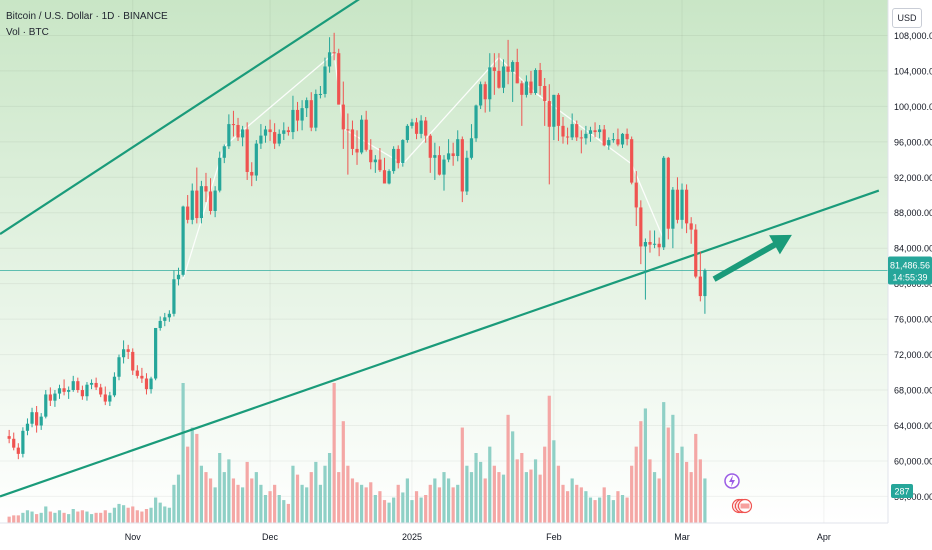 Image resolution: width=932 pixels, height=550 pixels. I want to click on symbol-title: Bitcoin / U.S. Dollar · 1D · BINANCE, so click(87, 16).